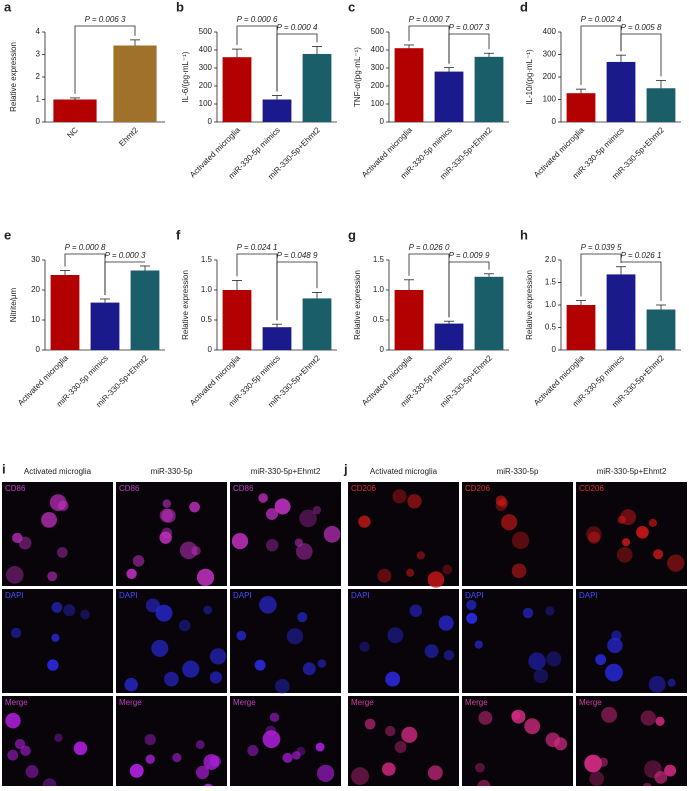  I want to click on p-value: P = 0.000 7, so click(429, 19).